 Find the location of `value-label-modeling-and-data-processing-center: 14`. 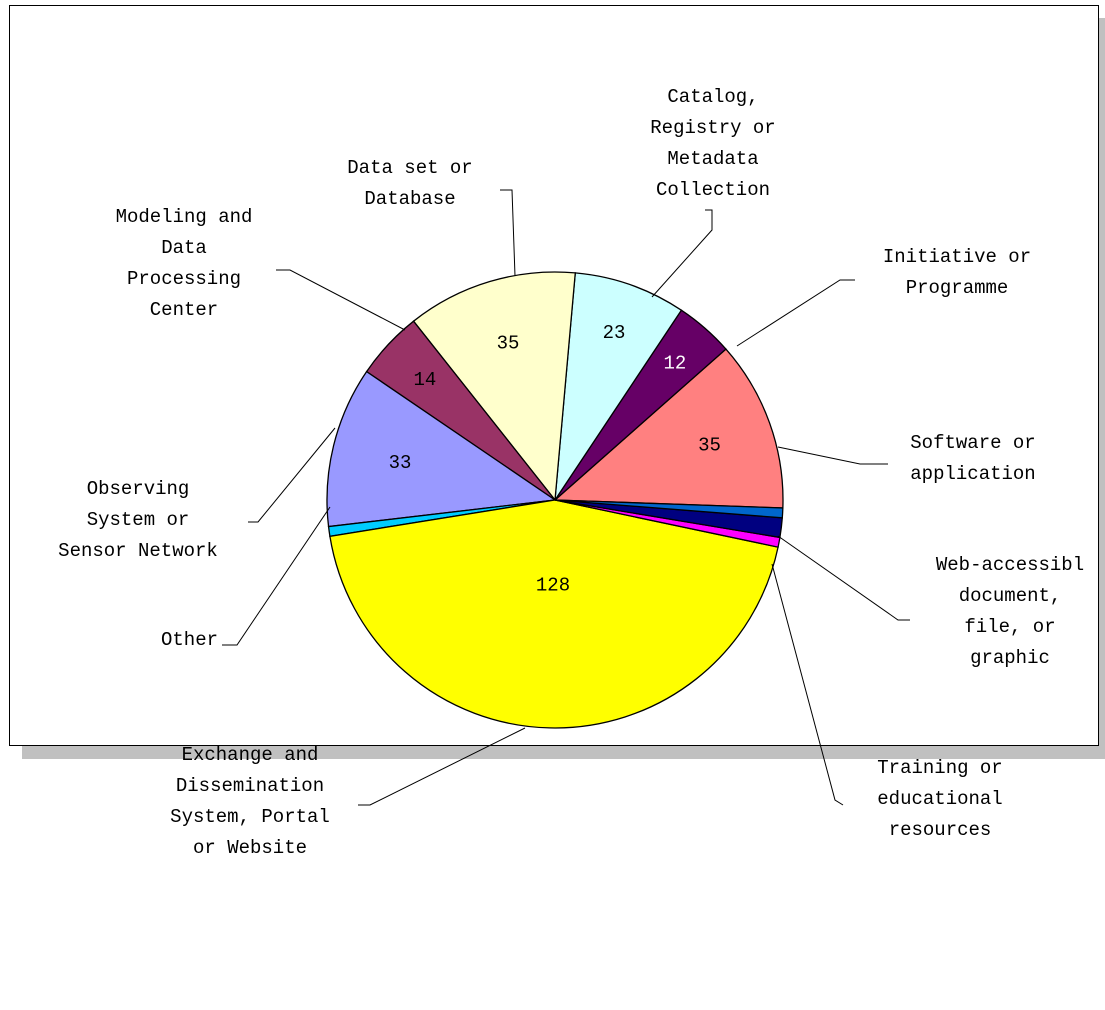

value-label-modeling-and-data-processing-center: 14 is located at coordinates (424, 380).